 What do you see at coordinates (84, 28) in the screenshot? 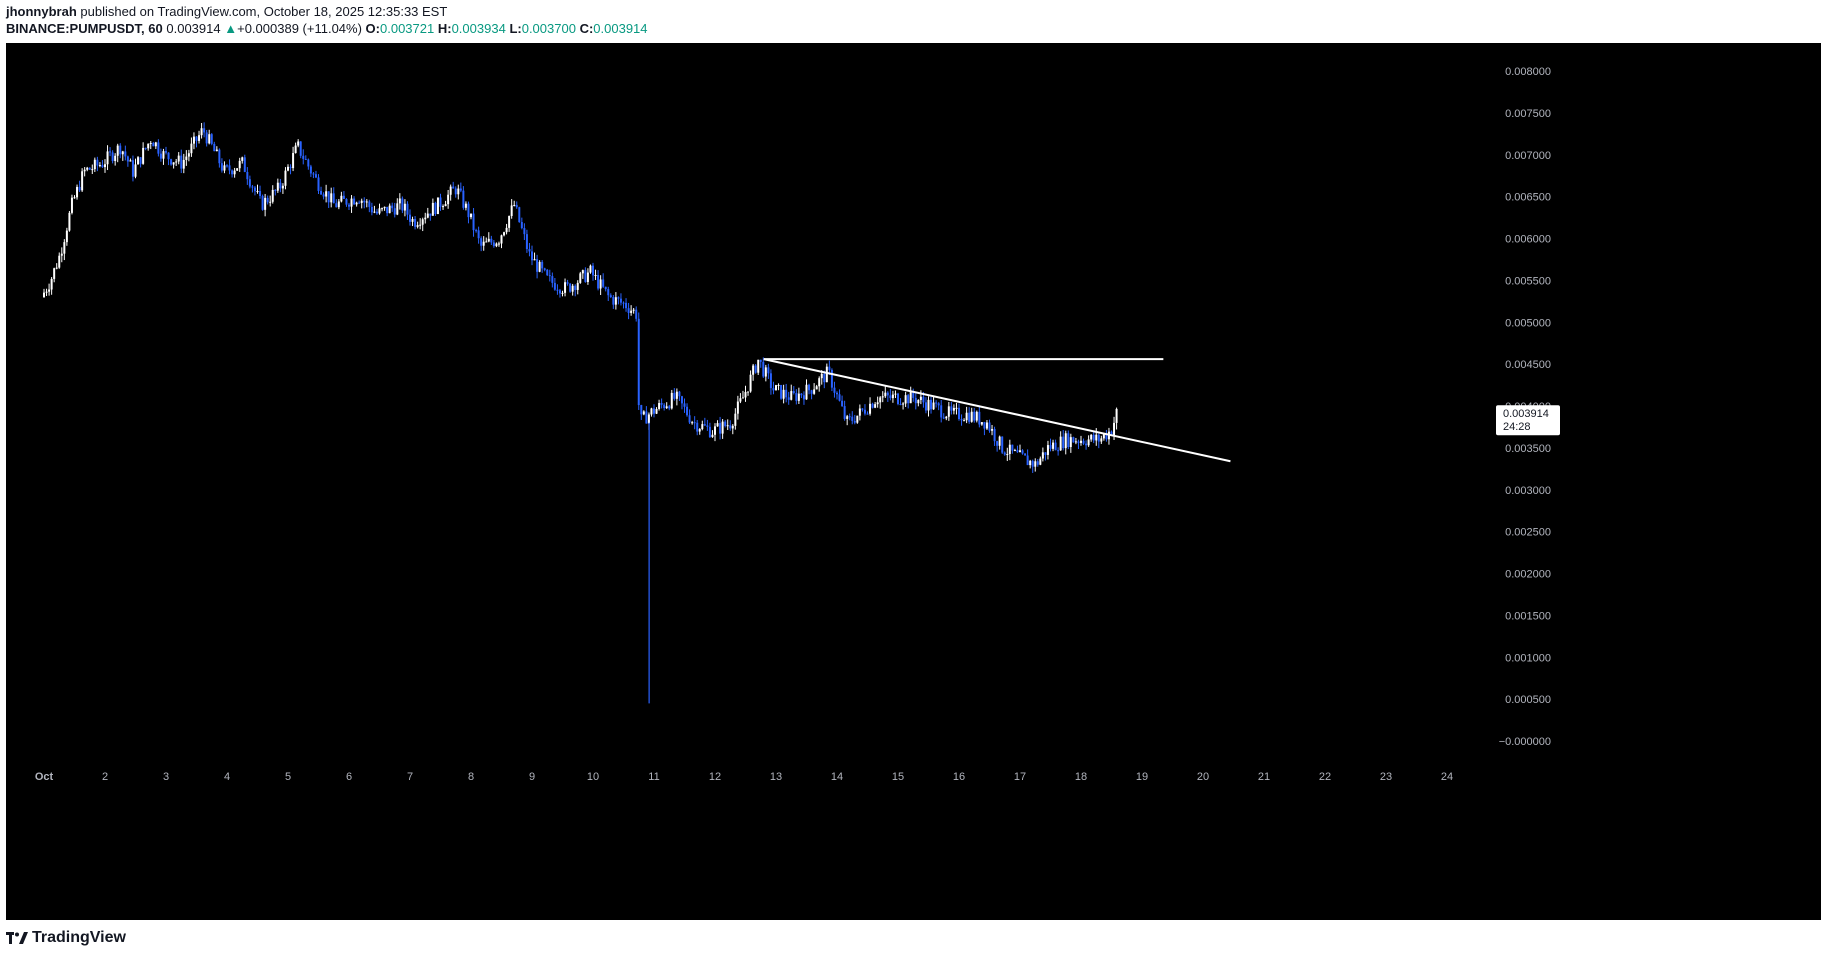
I see `symbol-name: BINANCE:PUMPUSDT, 60` at bounding box center [84, 28].